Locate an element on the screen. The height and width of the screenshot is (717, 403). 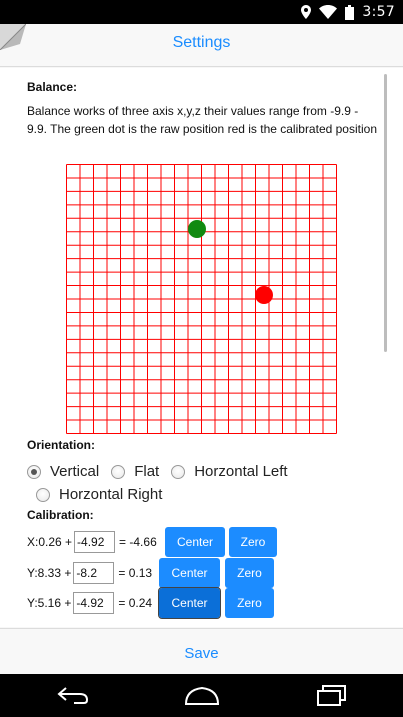
recent-apps-icon is located at coordinates (332, 695).